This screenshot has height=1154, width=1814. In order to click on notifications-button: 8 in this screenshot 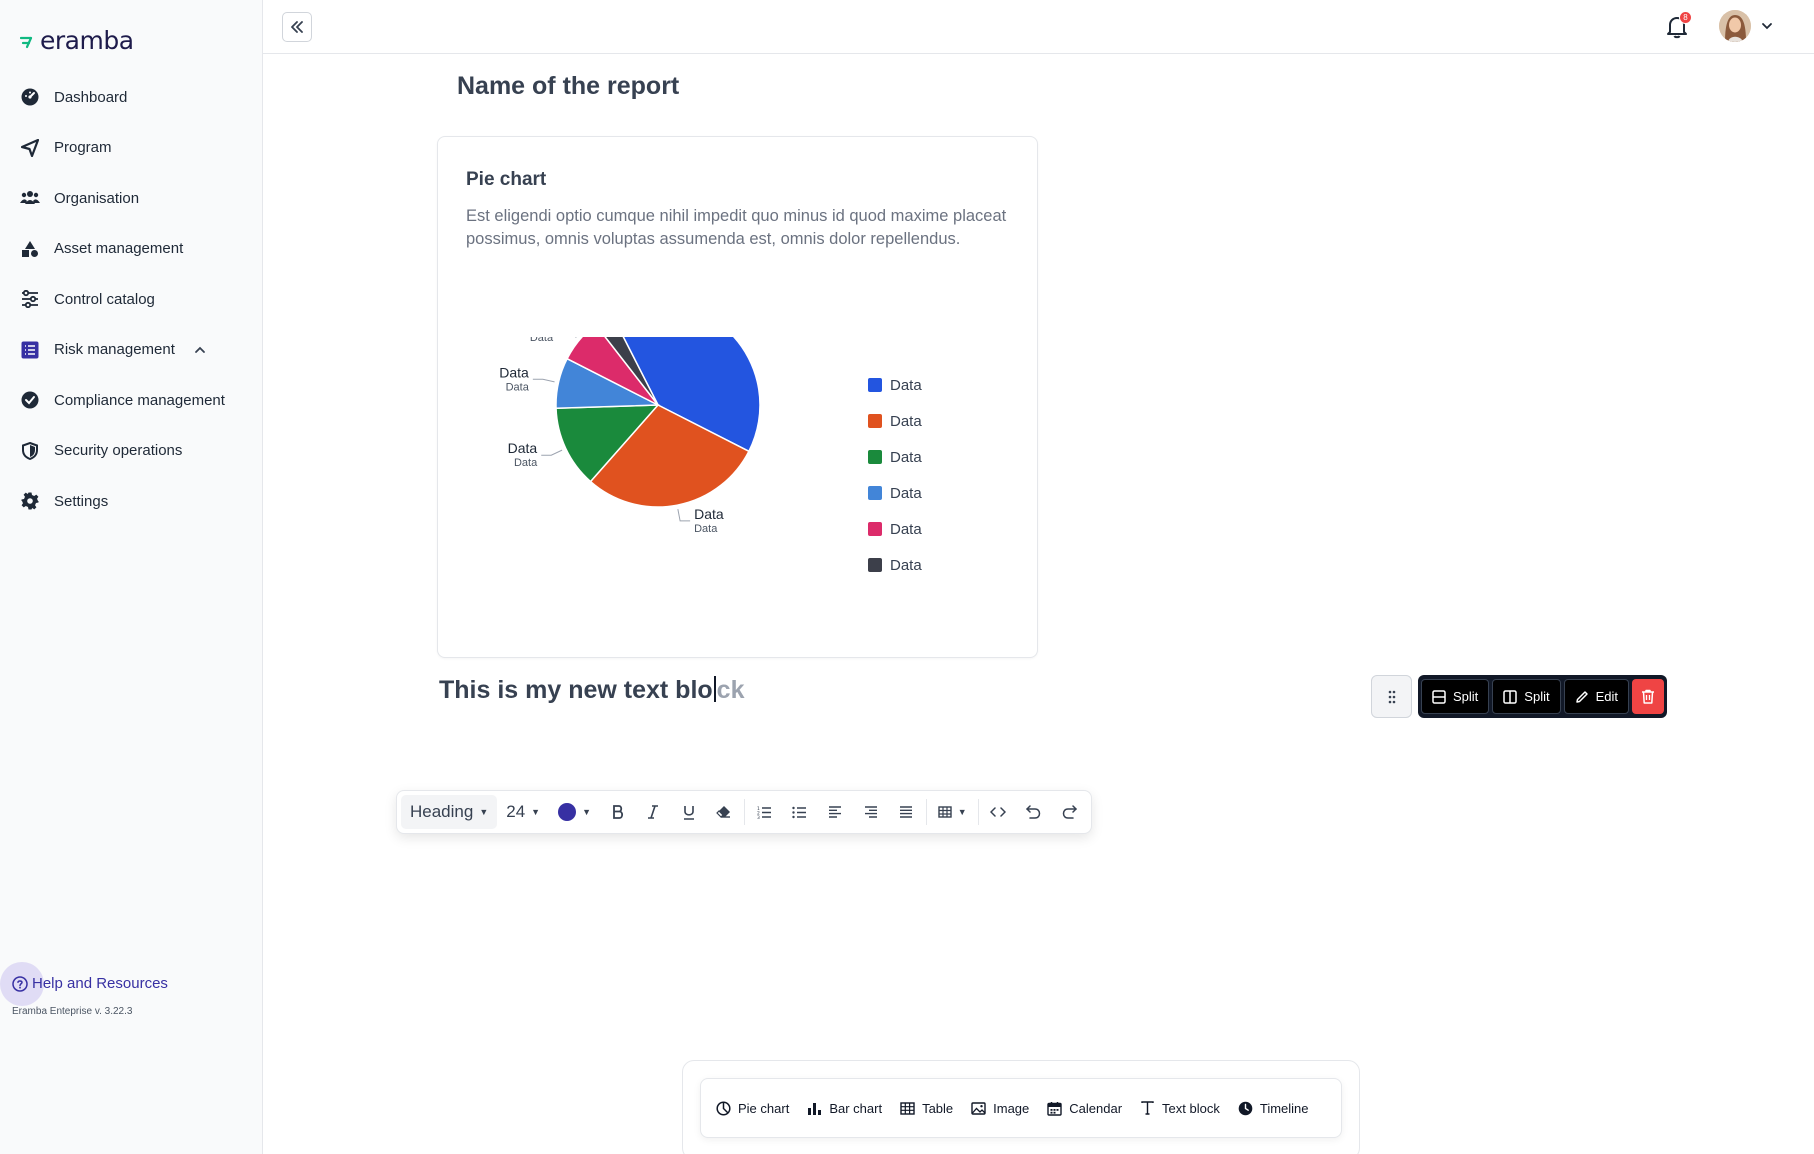, I will do `click(1678, 25)`.